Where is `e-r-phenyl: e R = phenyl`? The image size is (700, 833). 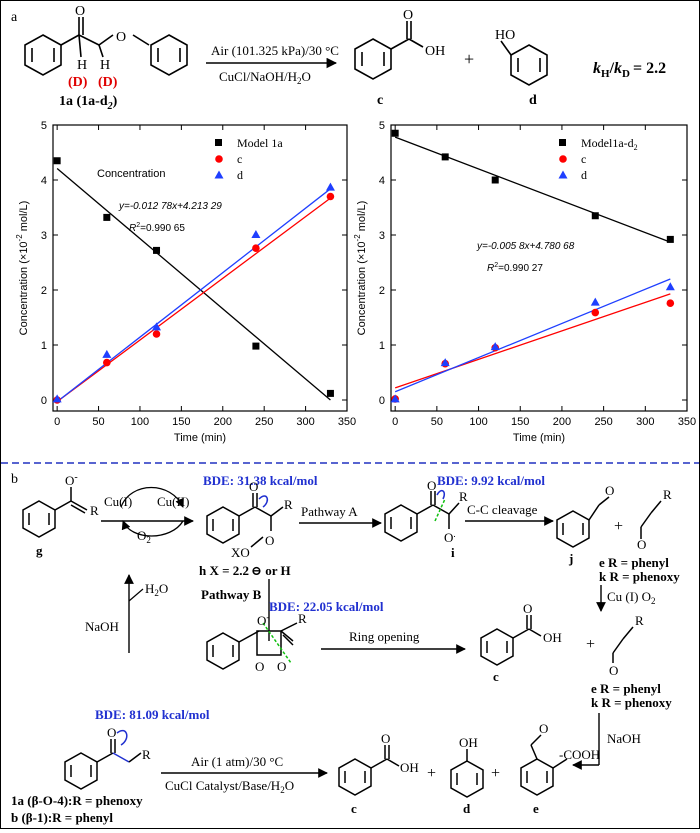
e-r-phenyl: e R = phenyl is located at coordinates (634, 562).